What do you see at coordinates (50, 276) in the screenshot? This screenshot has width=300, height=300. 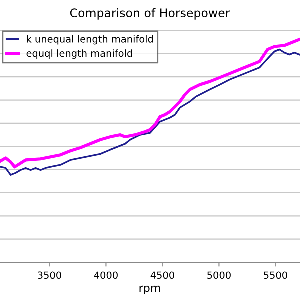 I see `x-tick-label: 3500` at bounding box center [50, 276].